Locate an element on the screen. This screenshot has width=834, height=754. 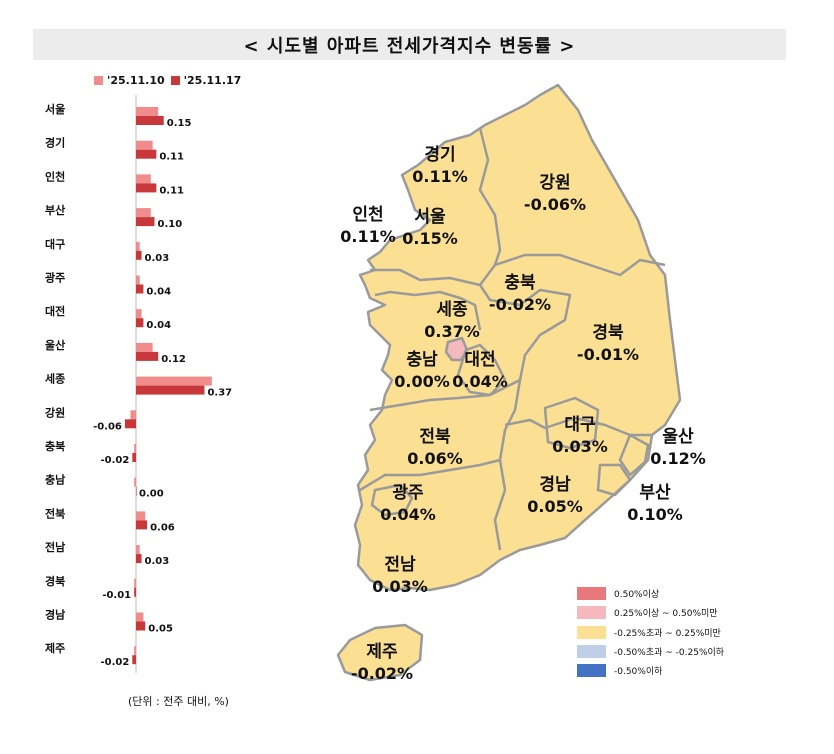
map-legend-label-1: 0.50%이상 is located at coordinates (637, 595).